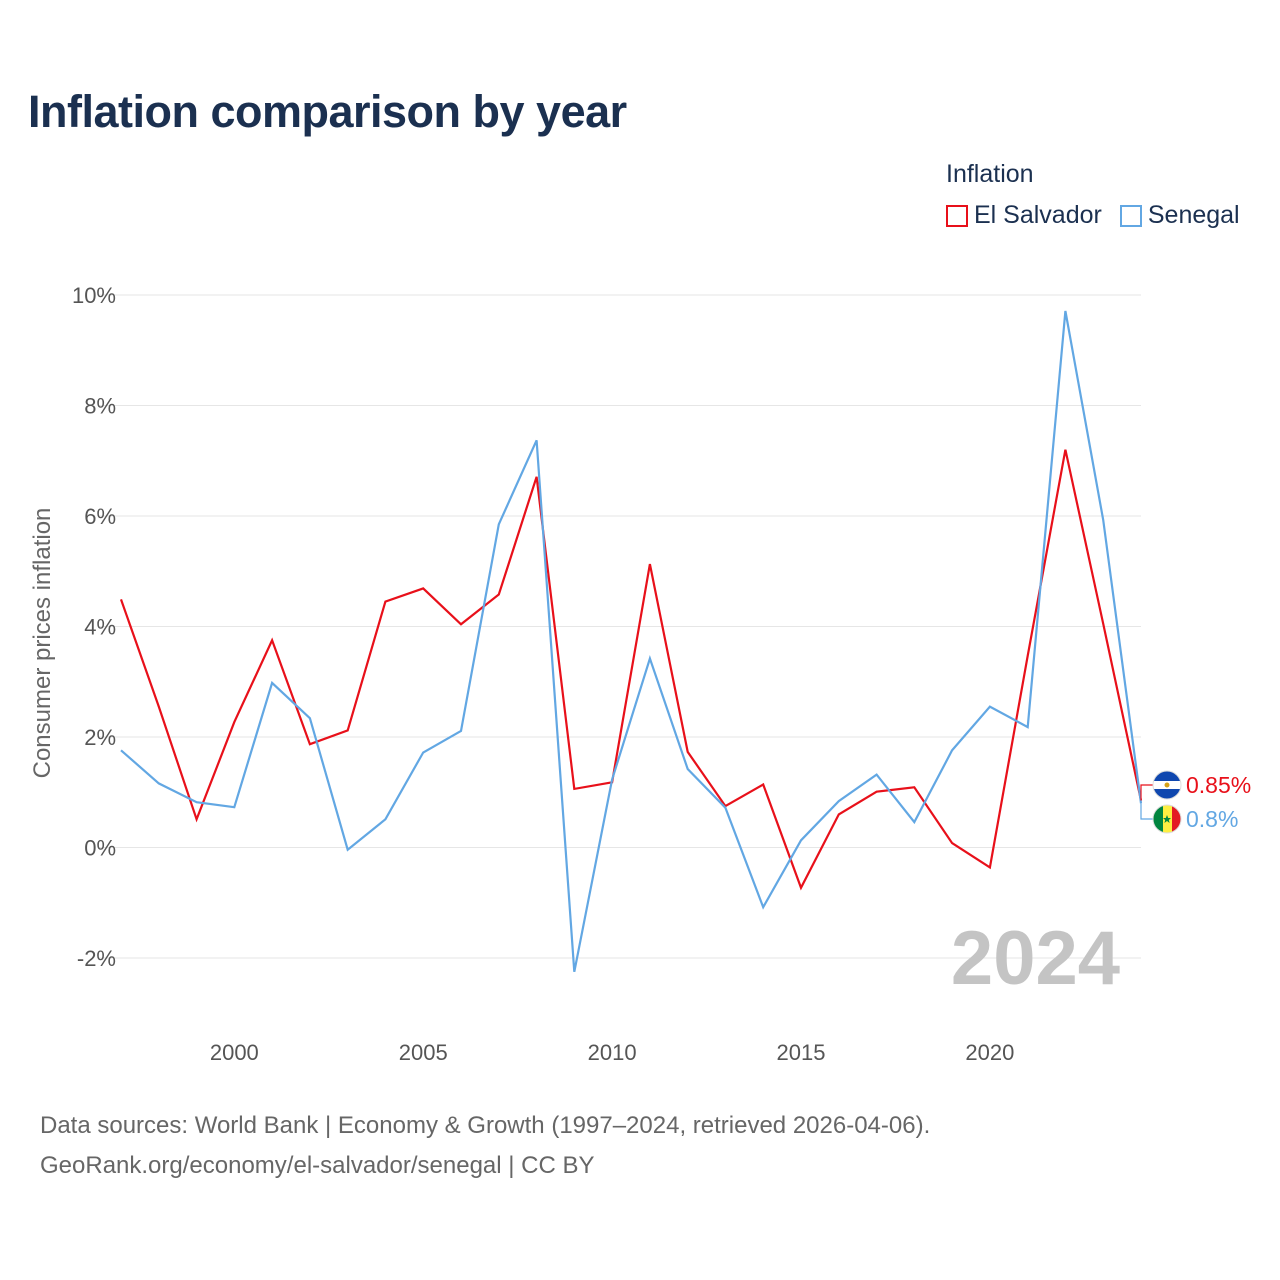 The height and width of the screenshot is (1280, 1280). I want to click on y-tick-label: 8%, so click(100, 406).